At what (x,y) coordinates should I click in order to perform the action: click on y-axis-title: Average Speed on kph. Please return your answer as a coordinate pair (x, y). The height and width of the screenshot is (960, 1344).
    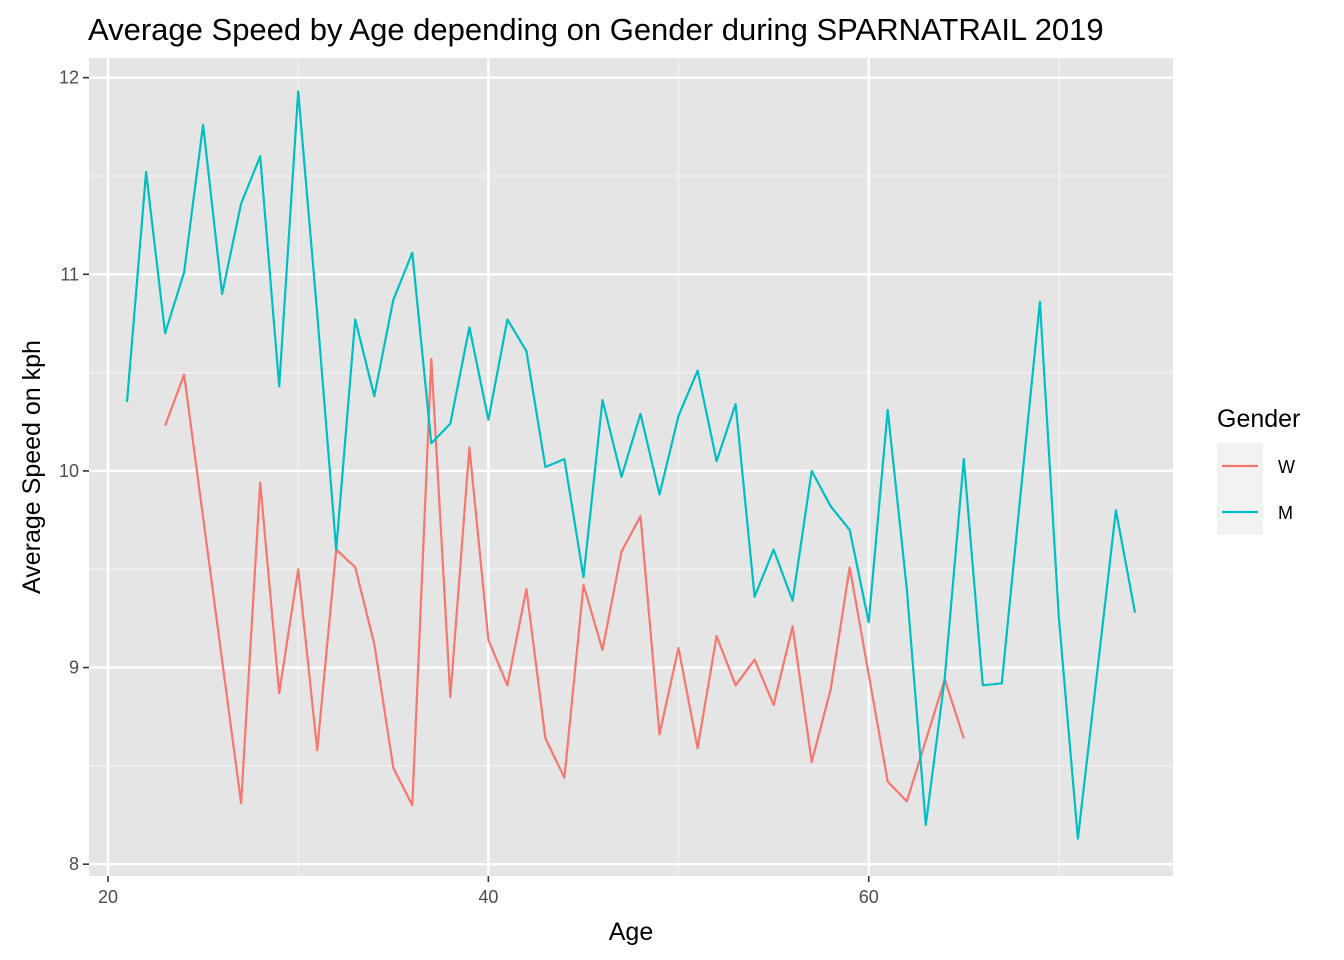
    Looking at the image, I should click on (32, 467).